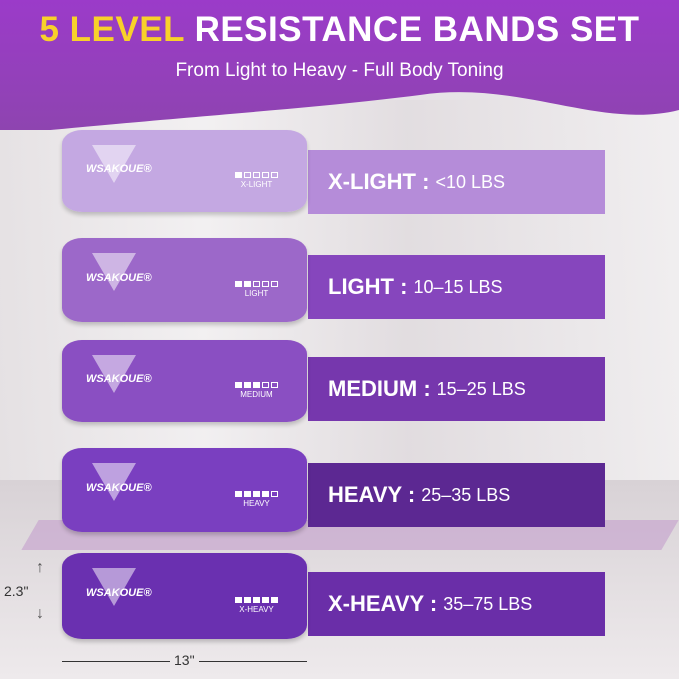  I want to click on band-level-text: X-HEAVY, so click(256, 609).